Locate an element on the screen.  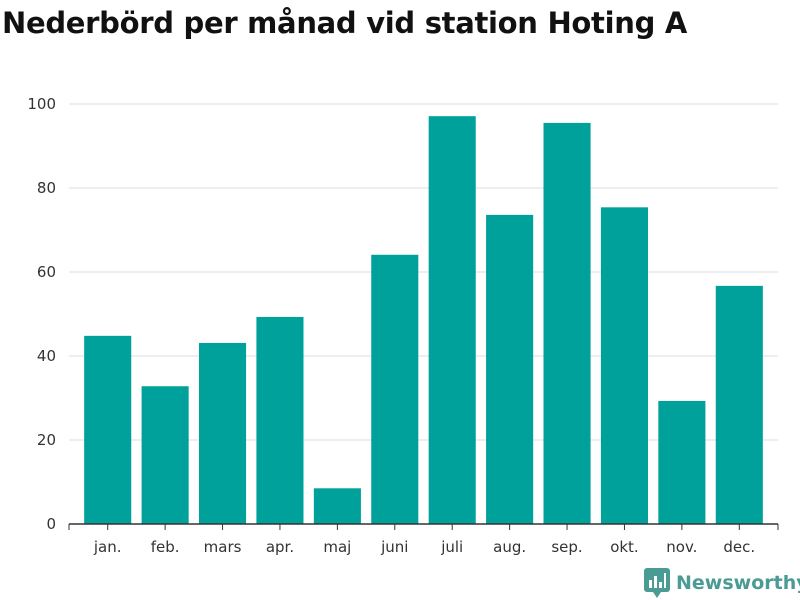
y-tick-label: 40 is located at coordinates (46, 356).